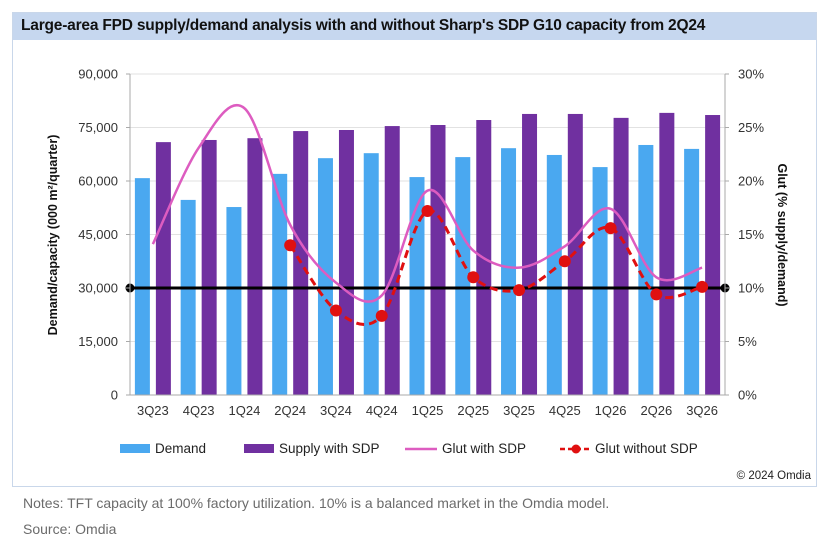 This screenshot has height=548, width=829. What do you see at coordinates (702, 410) in the screenshot?
I see `x-tick-label: 3Q26` at bounding box center [702, 410].